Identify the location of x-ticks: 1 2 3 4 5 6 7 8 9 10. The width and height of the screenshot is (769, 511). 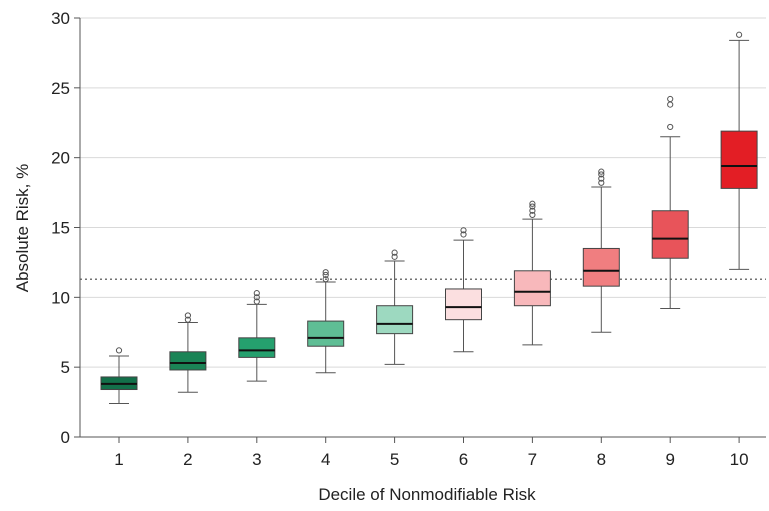
(431, 453).